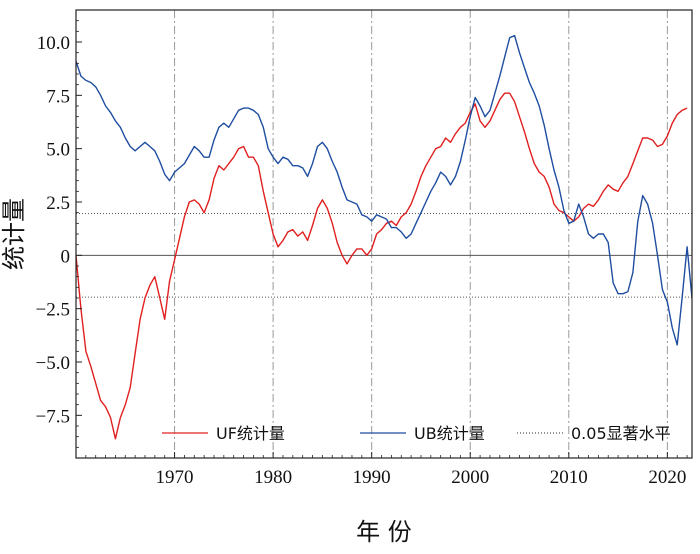 The width and height of the screenshot is (700, 554). I want to click on y-tick-label-4: 0, so click(66, 256).